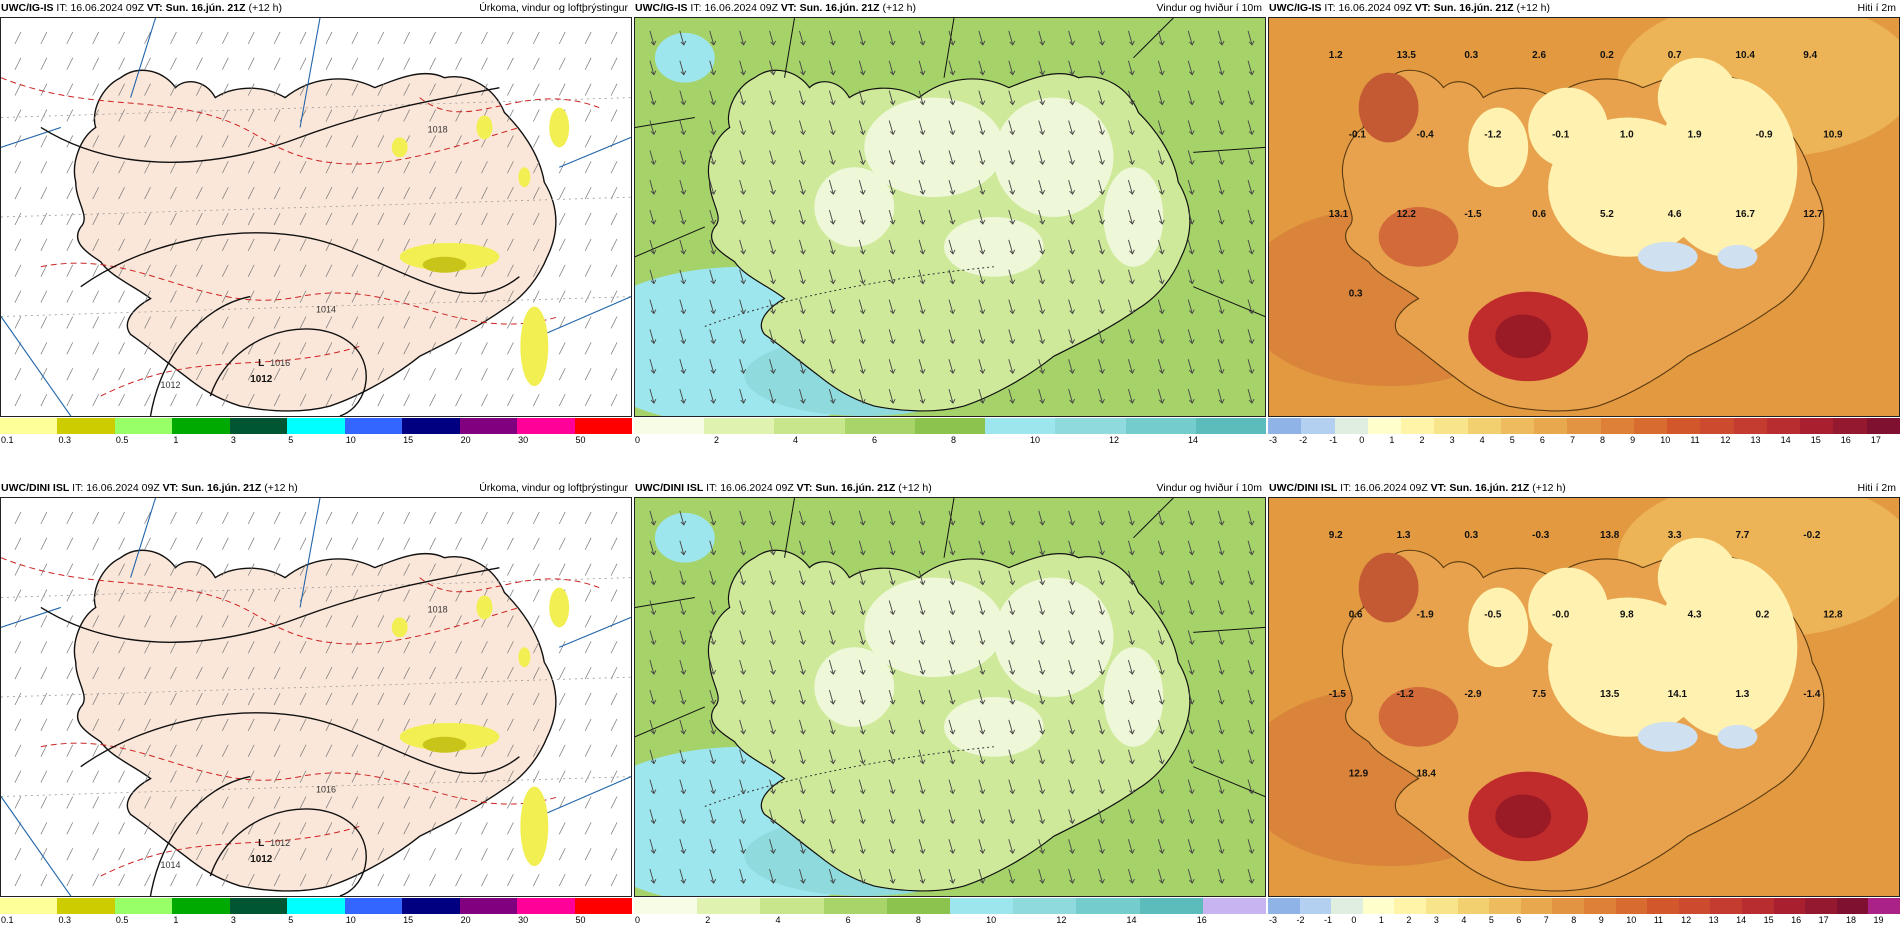 The height and width of the screenshot is (950, 1900). I want to click on colorbar-tick: 17, so click(1823, 920).